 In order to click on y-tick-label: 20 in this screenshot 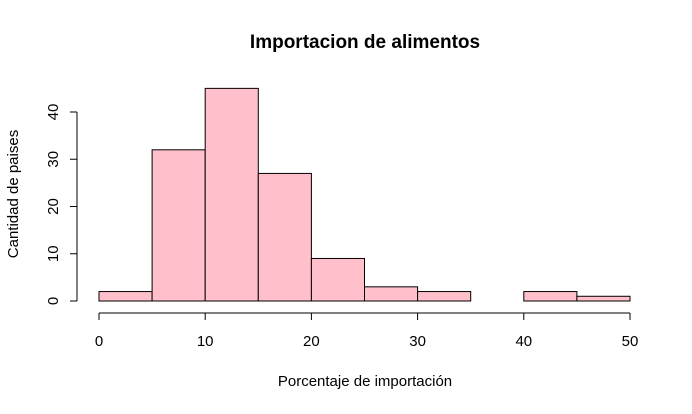, I will do `click(53, 206)`.